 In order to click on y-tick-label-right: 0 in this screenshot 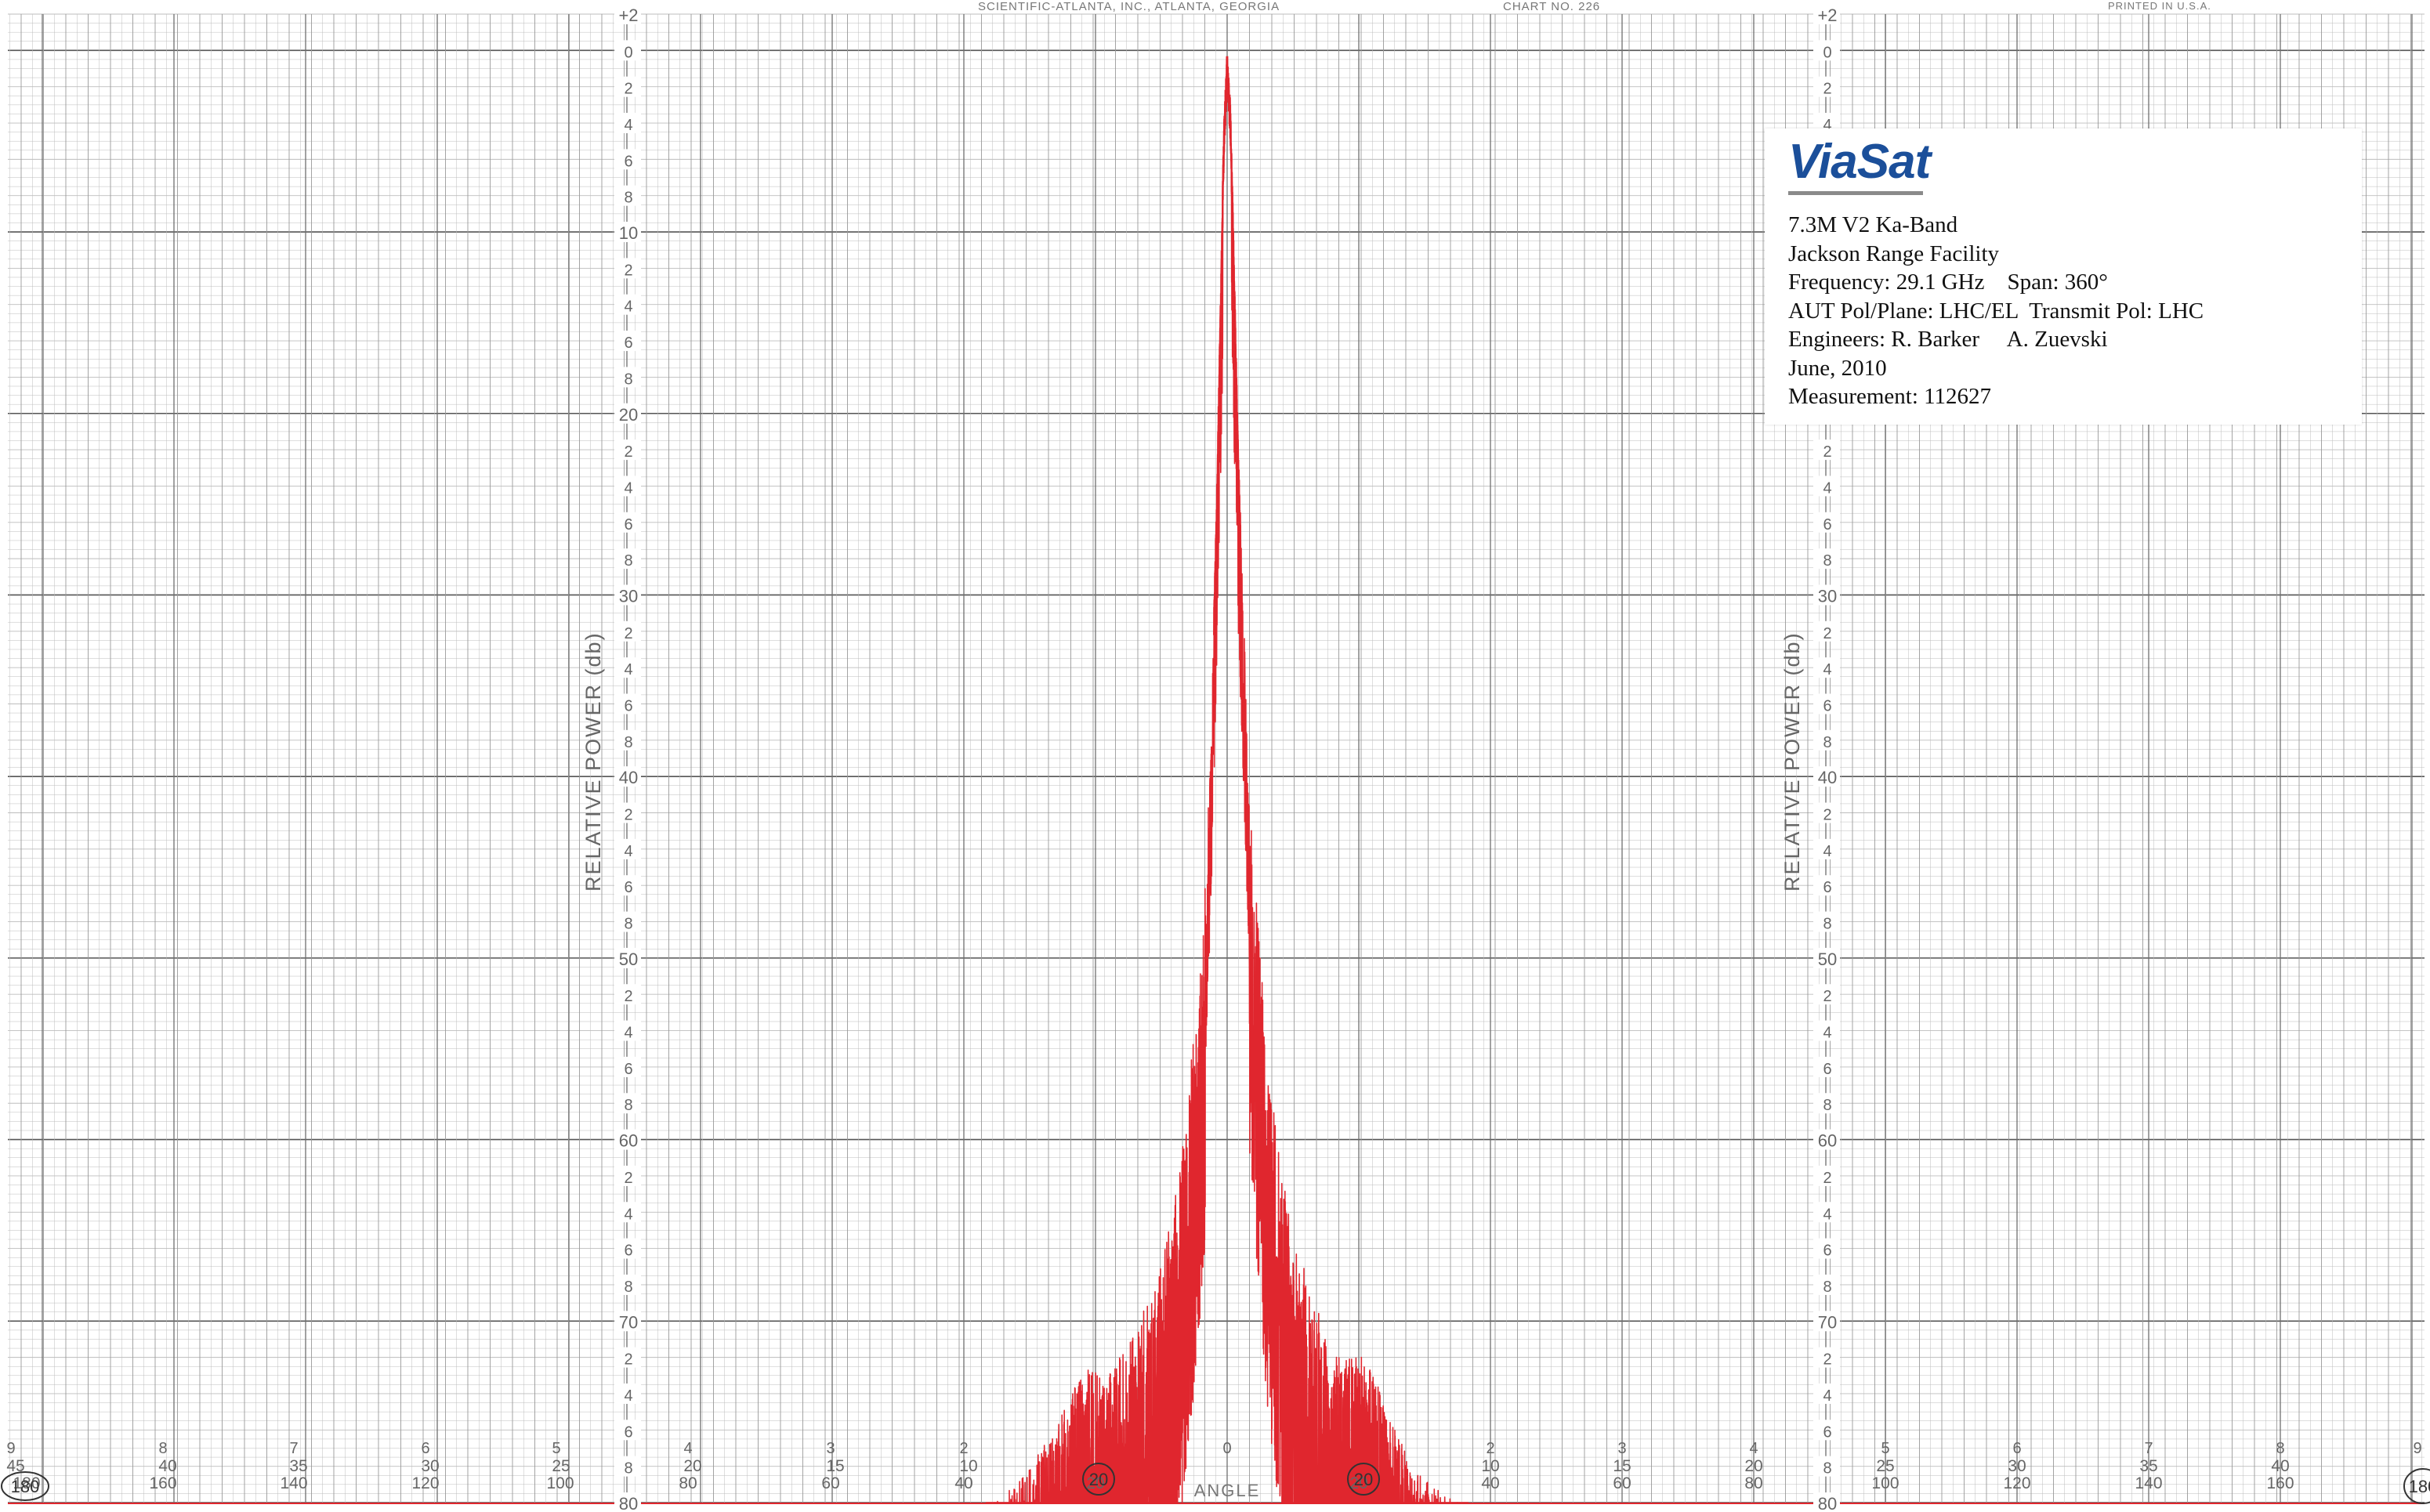, I will do `click(1827, 52)`.